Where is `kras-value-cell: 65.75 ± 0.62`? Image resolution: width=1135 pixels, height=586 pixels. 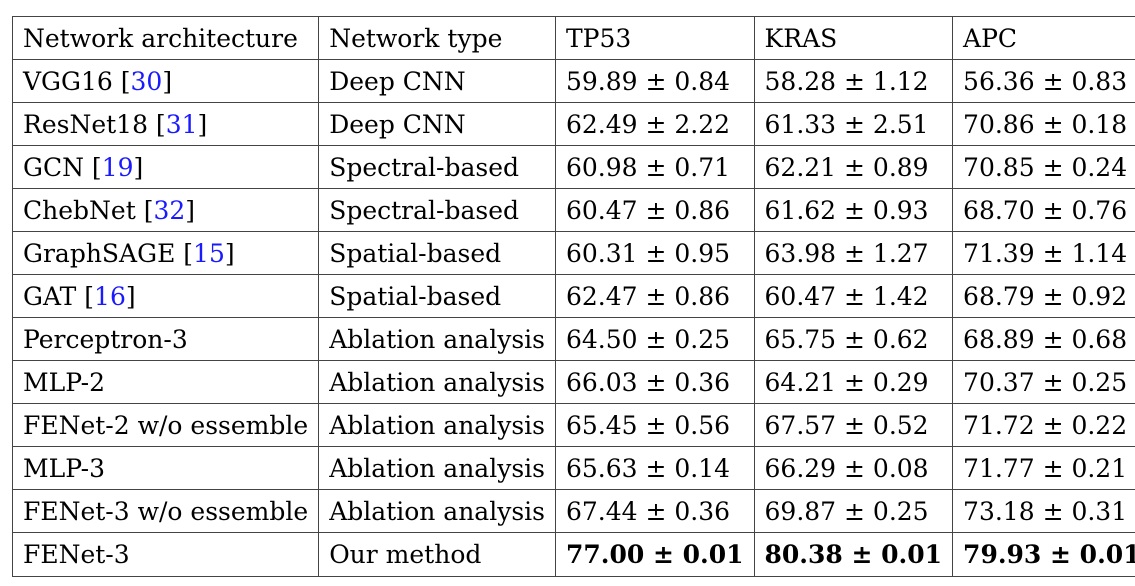 kras-value-cell: 65.75 ± 0.62 is located at coordinates (853, 339).